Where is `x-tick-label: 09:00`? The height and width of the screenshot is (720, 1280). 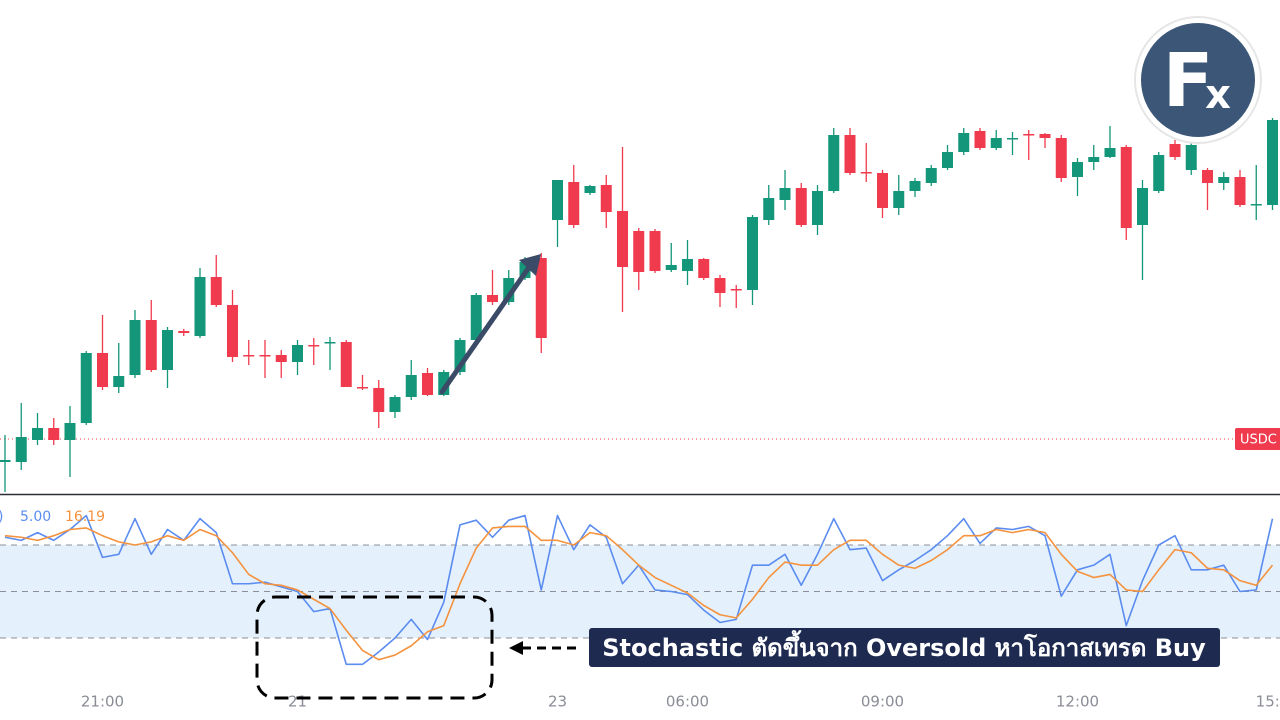 x-tick-label: 09:00 is located at coordinates (882, 702).